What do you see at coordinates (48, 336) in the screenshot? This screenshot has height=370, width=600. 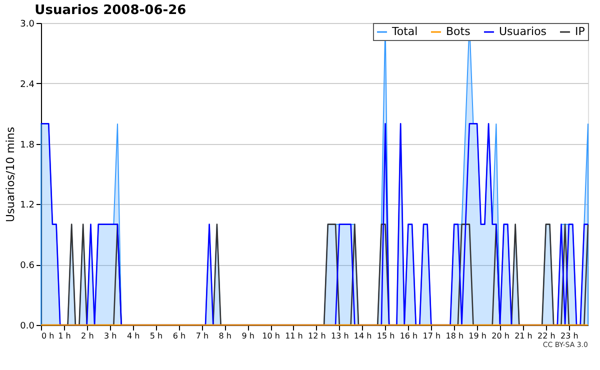 I see `x-tick-label: 0 h` at bounding box center [48, 336].